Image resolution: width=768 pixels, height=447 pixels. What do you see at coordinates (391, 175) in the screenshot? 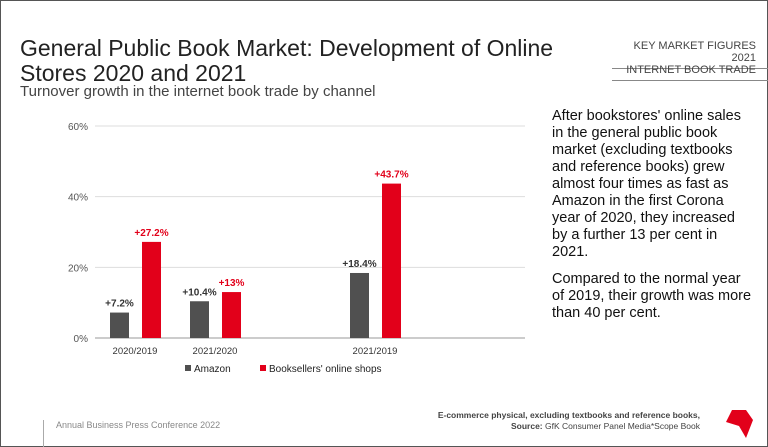
I see `data-label: +43.7%` at bounding box center [391, 175].